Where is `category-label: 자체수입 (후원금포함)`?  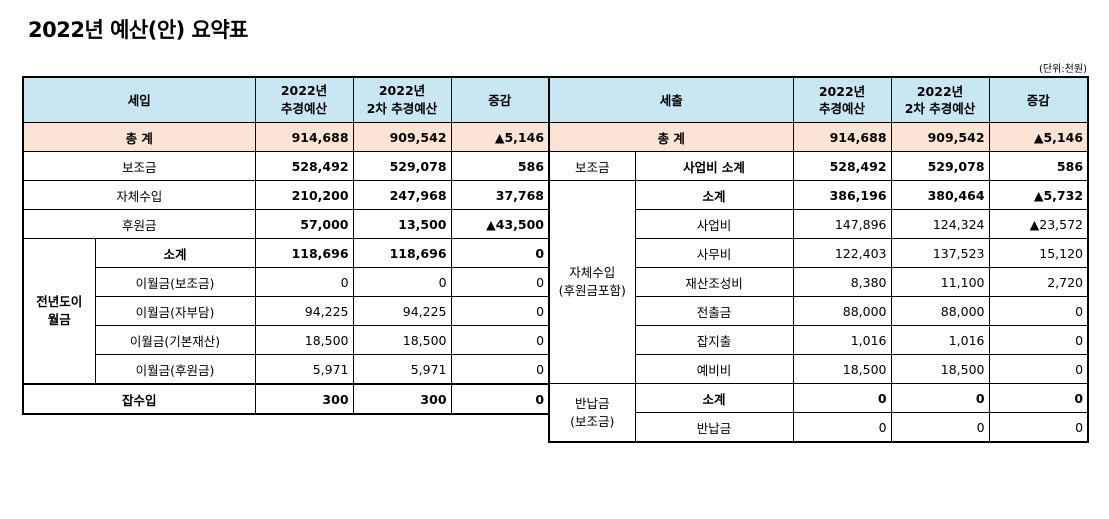
category-label: 자체수입 (후원금포함) is located at coordinates (592, 282).